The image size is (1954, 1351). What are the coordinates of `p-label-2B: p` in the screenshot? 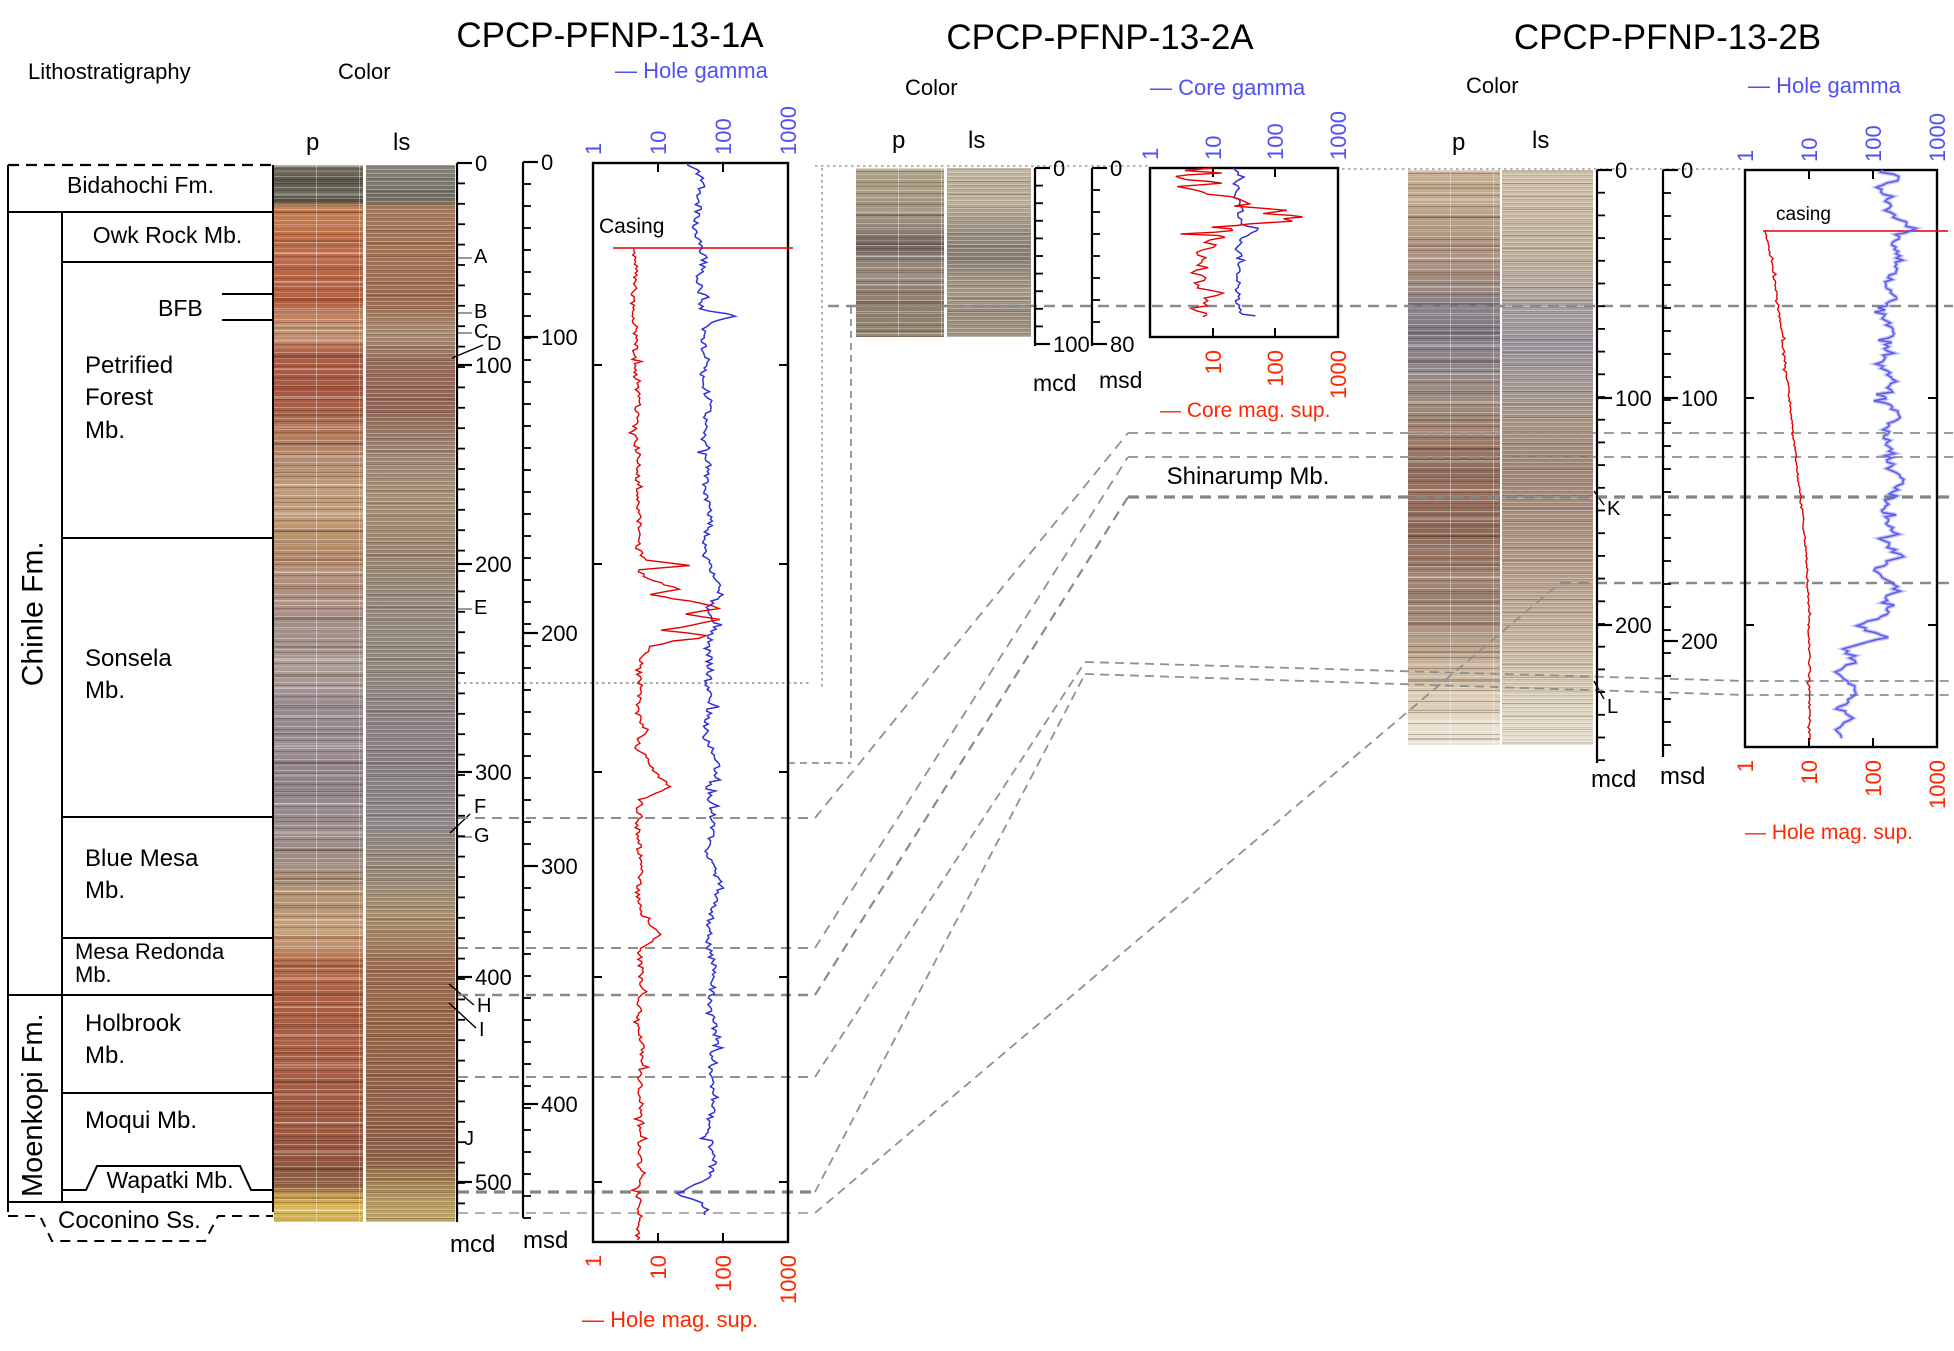 It's located at (1459, 142).